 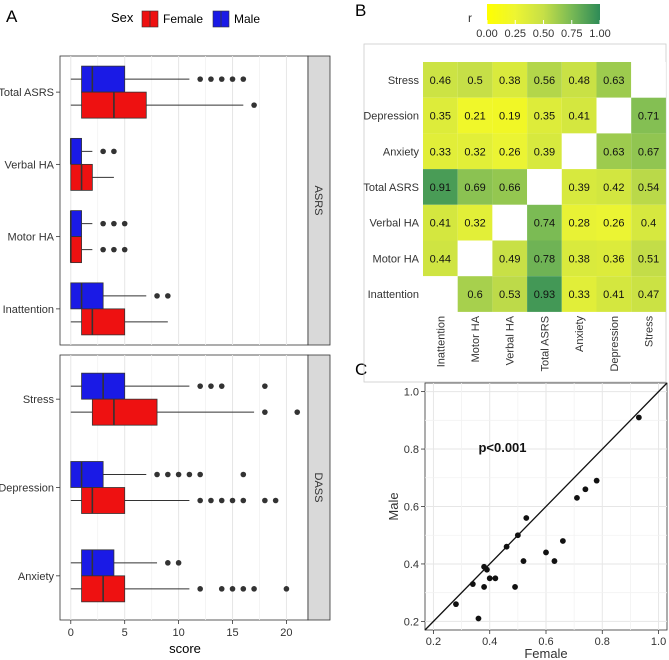 What do you see at coordinates (286, 633) in the screenshot?
I see `x-tick-label: 20` at bounding box center [286, 633].